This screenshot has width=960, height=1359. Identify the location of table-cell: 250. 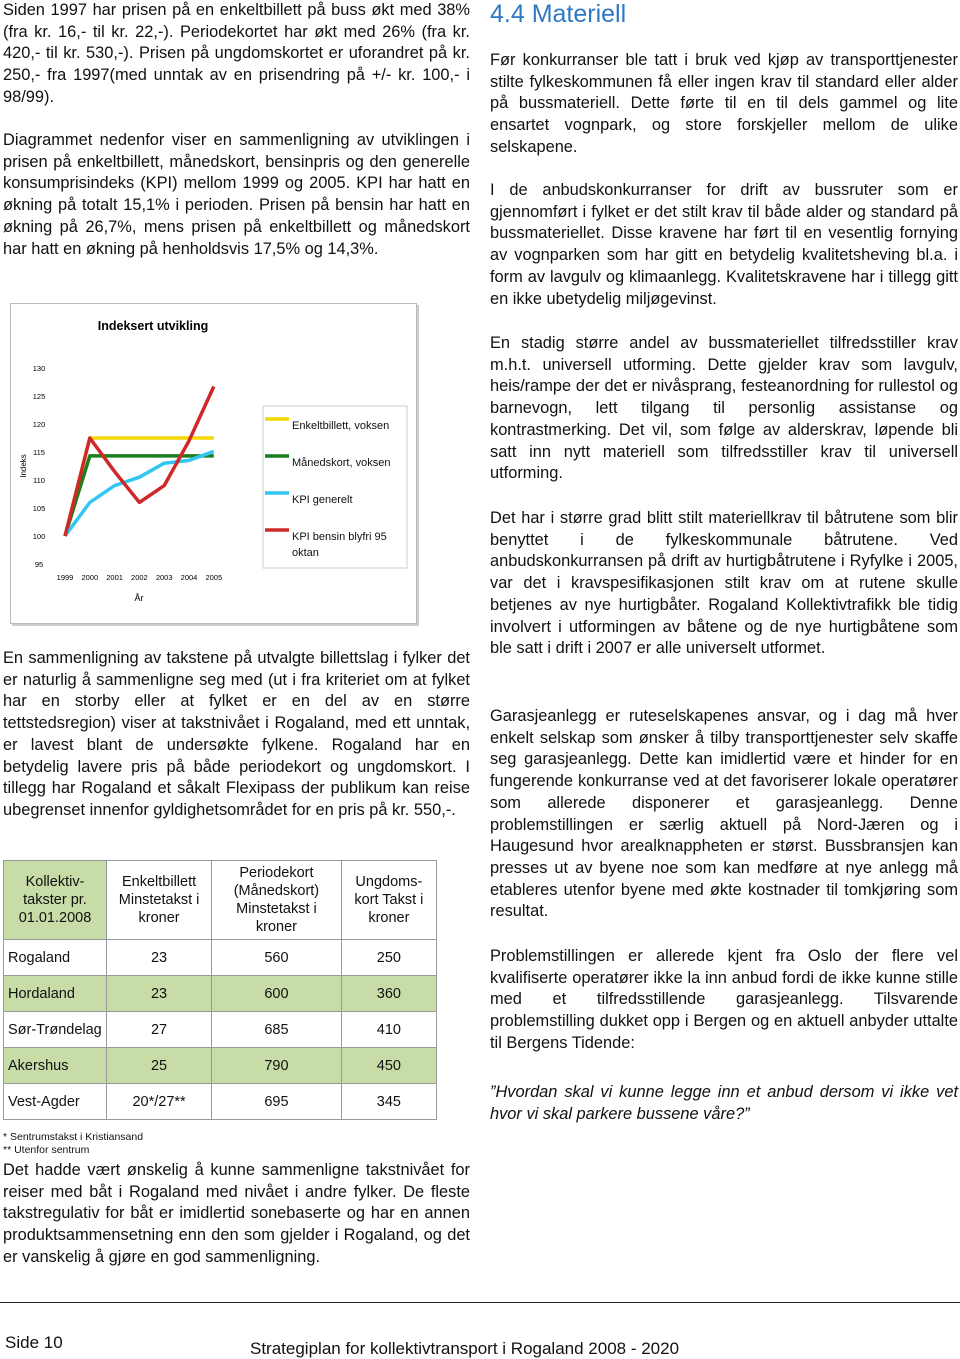
(389, 957).